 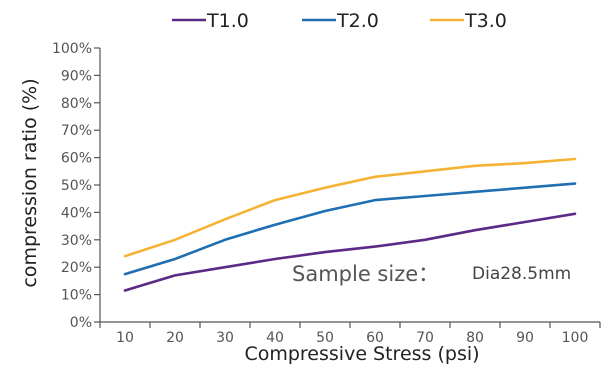 I want to click on y-tick-label: 60%, so click(x=76, y=159).